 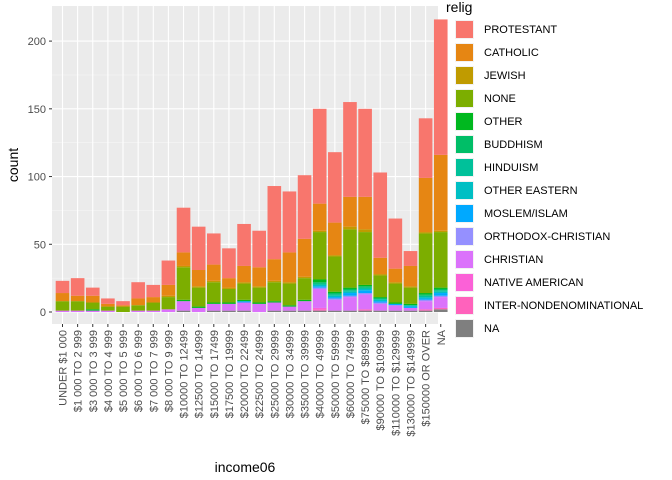 What do you see at coordinates (79, 371) in the screenshot?
I see `x-tick-label: $1 000 TO 2 999` at bounding box center [79, 371].